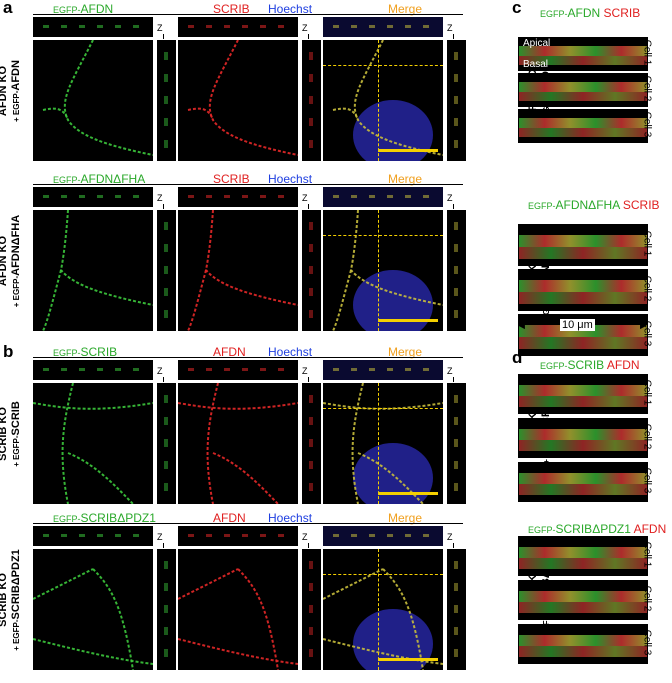 The height and width of the screenshot is (683, 672). What do you see at coordinates (583, 290) in the screenshot?
I see `xz-cell-image` at bounding box center [583, 290].